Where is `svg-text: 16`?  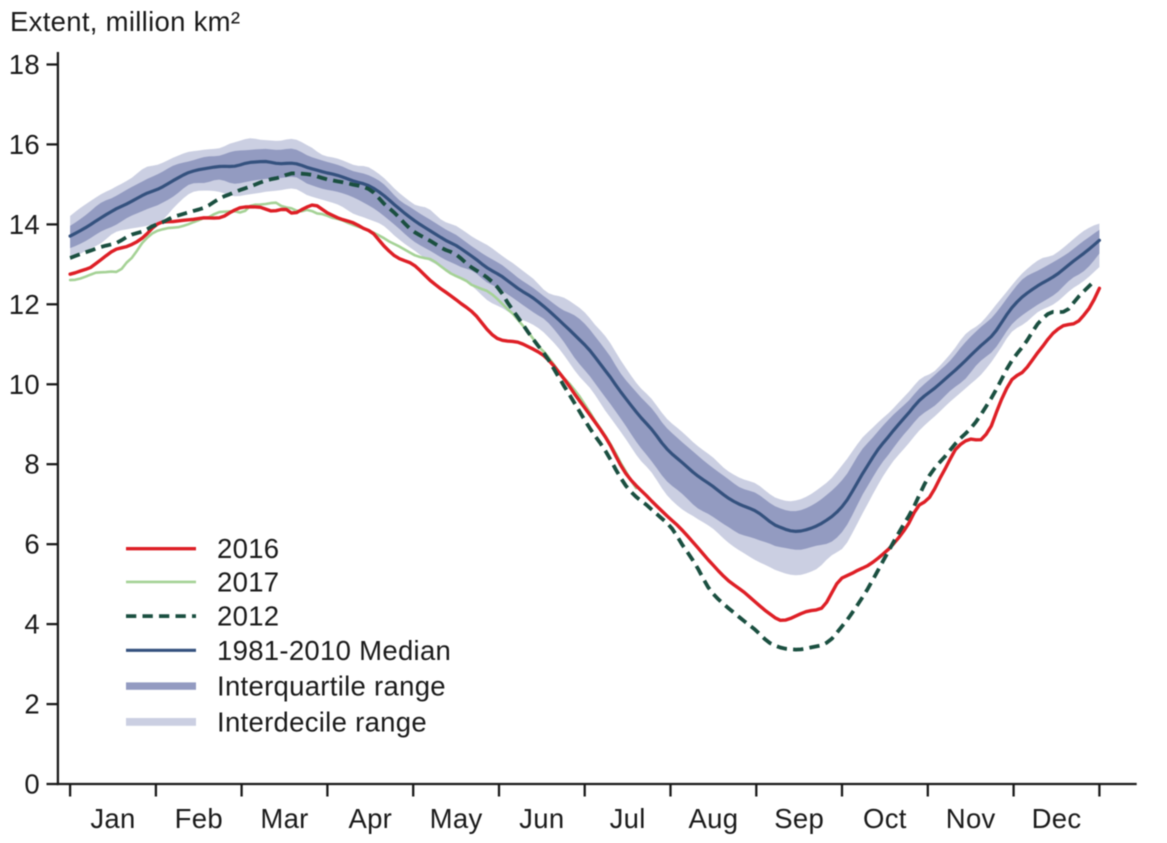 svg-text: 16 is located at coordinates (24, 144).